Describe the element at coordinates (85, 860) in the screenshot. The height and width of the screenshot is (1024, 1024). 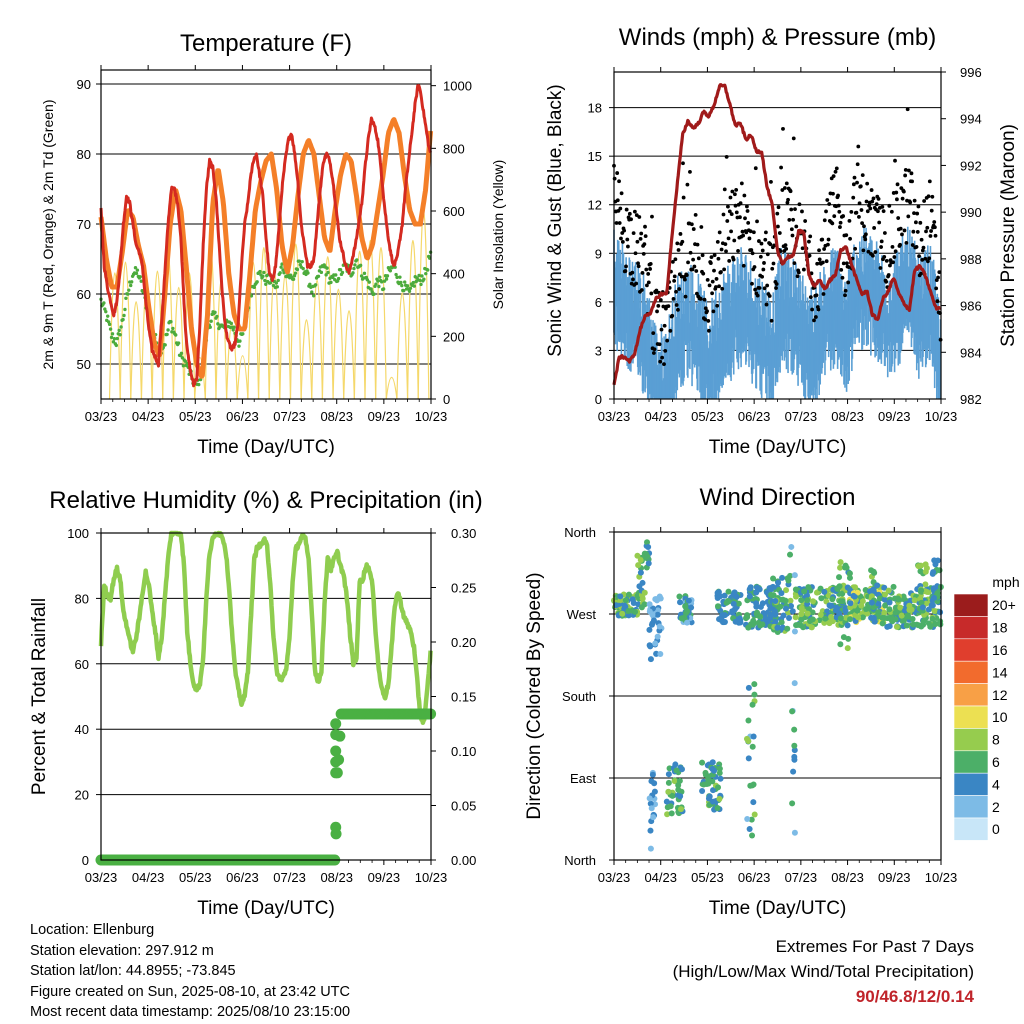
I see `rh-ytick-label: 0` at that location.